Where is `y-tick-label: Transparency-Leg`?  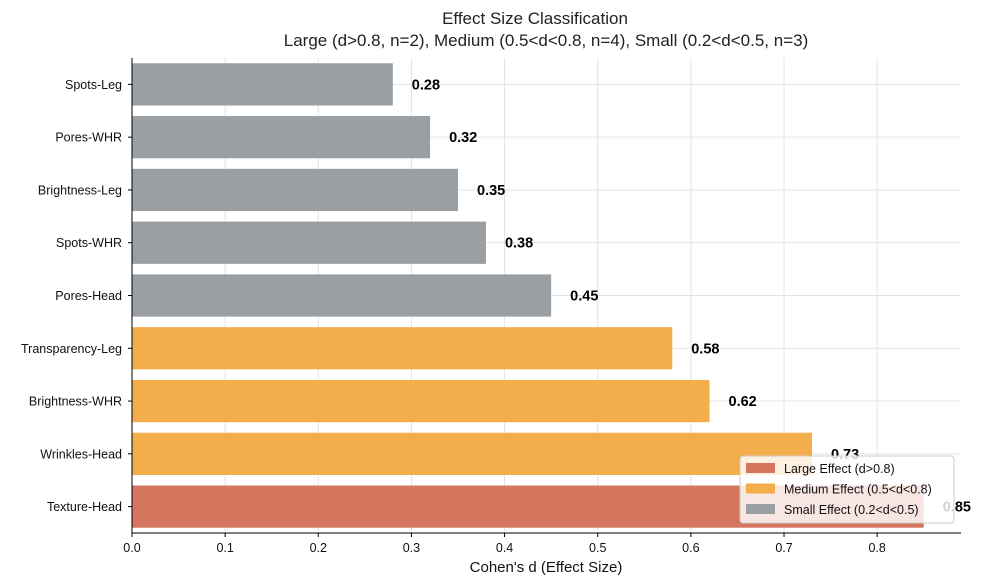
y-tick-label: Transparency-Leg is located at coordinates (71, 349).